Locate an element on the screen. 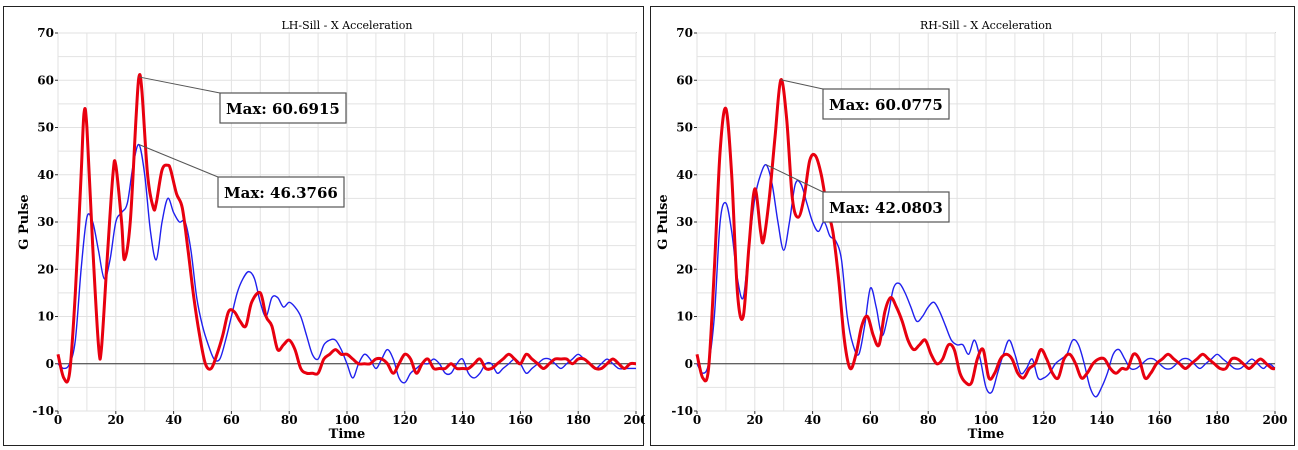  chart-title: LH-Sill - X Acceleration is located at coordinates (346, 25).